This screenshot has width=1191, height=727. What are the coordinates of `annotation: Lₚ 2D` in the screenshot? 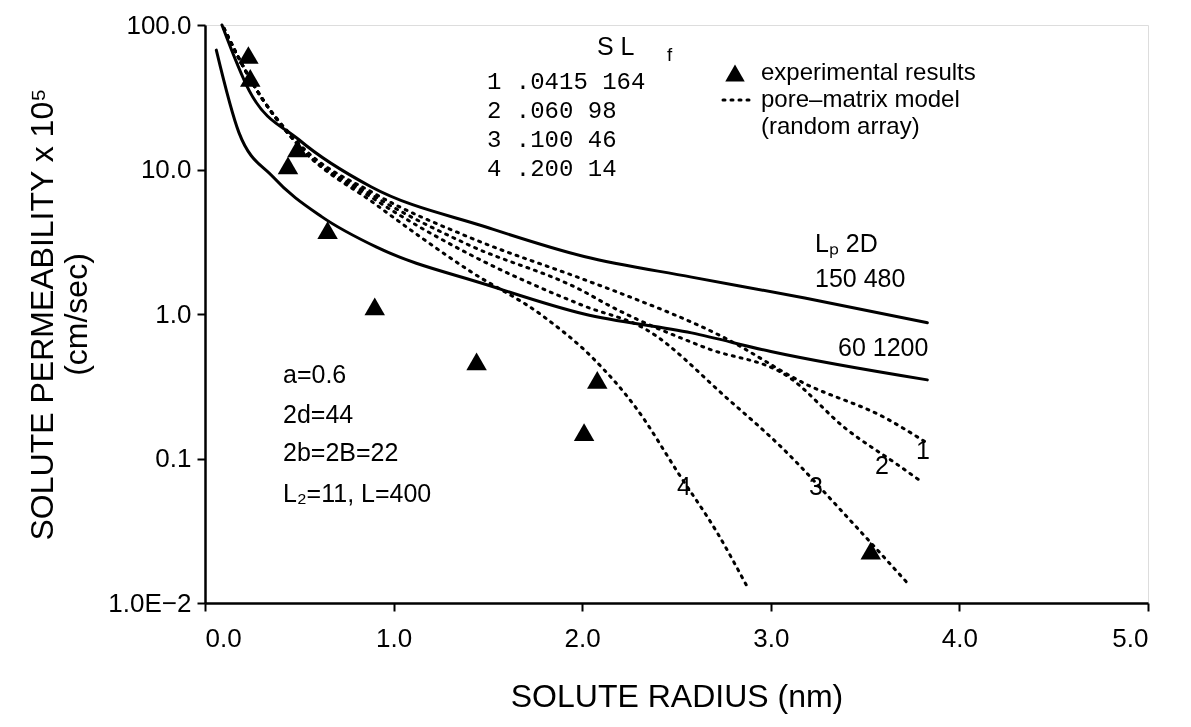 It's located at (846, 243).